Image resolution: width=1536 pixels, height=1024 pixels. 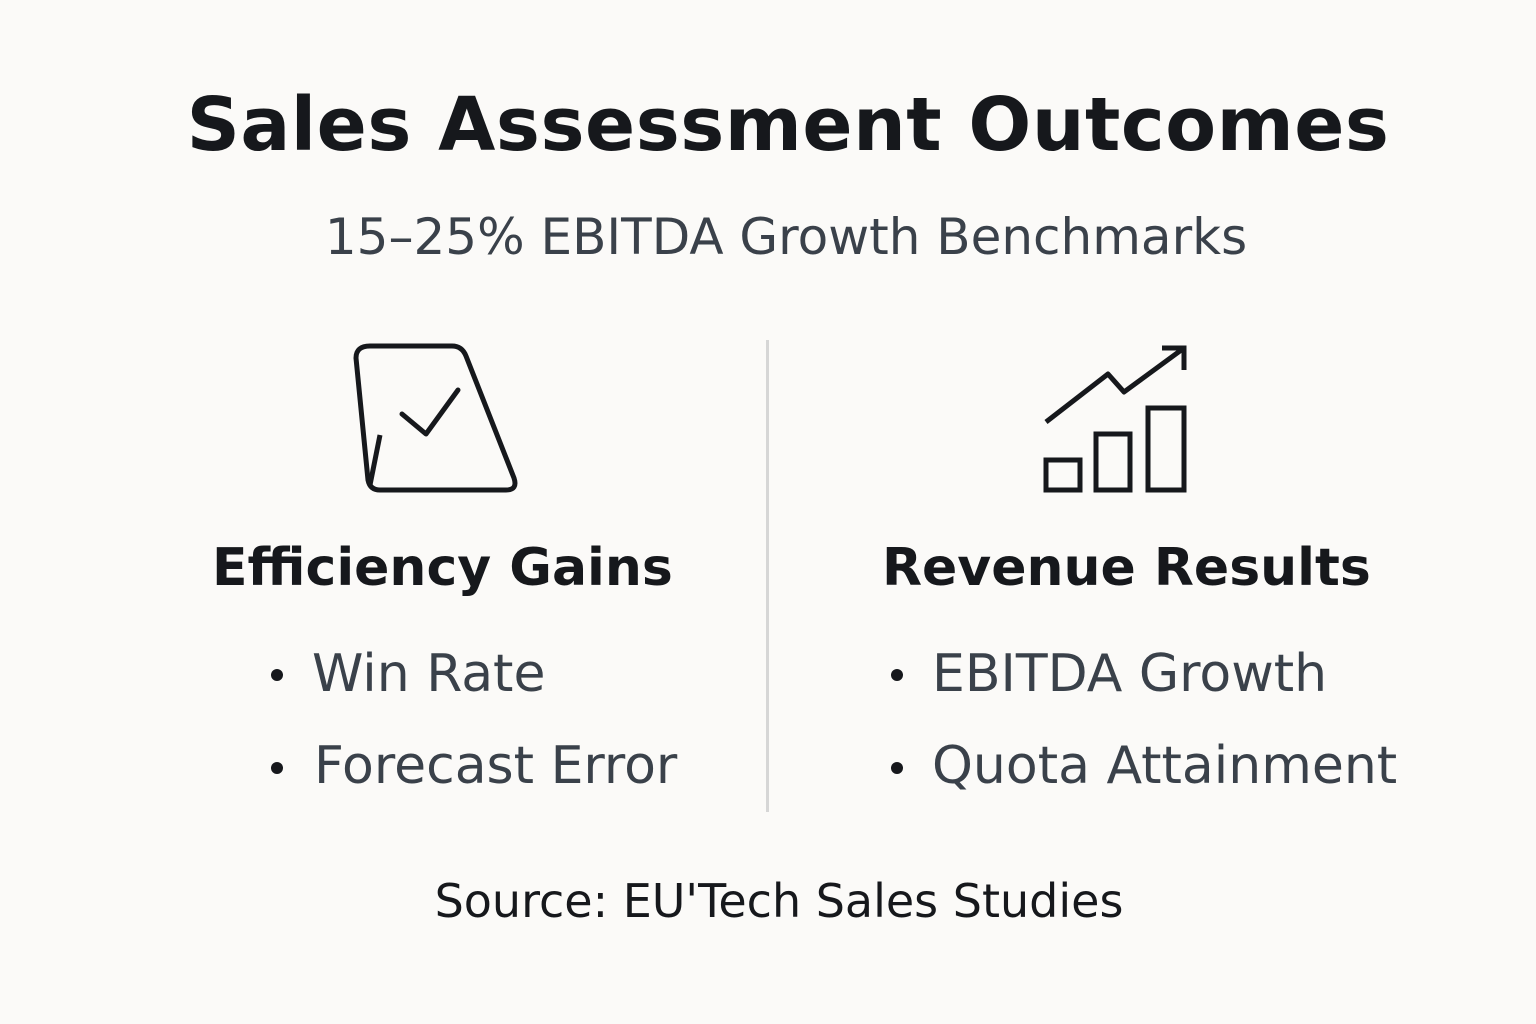 I want to click on column-heading: Revenue Results, so click(x=1126, y=568).